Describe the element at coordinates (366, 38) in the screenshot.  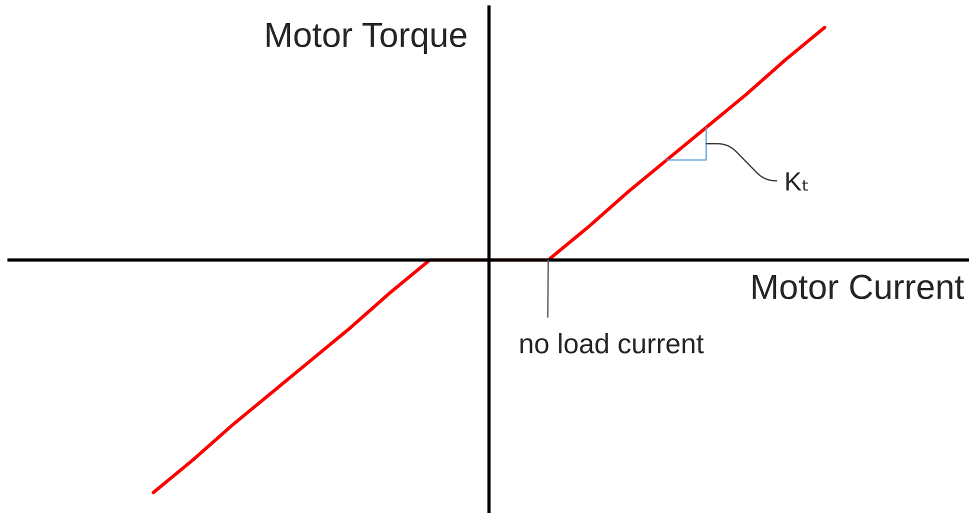
I see `y-axis-title: Motor Torque` at that location.